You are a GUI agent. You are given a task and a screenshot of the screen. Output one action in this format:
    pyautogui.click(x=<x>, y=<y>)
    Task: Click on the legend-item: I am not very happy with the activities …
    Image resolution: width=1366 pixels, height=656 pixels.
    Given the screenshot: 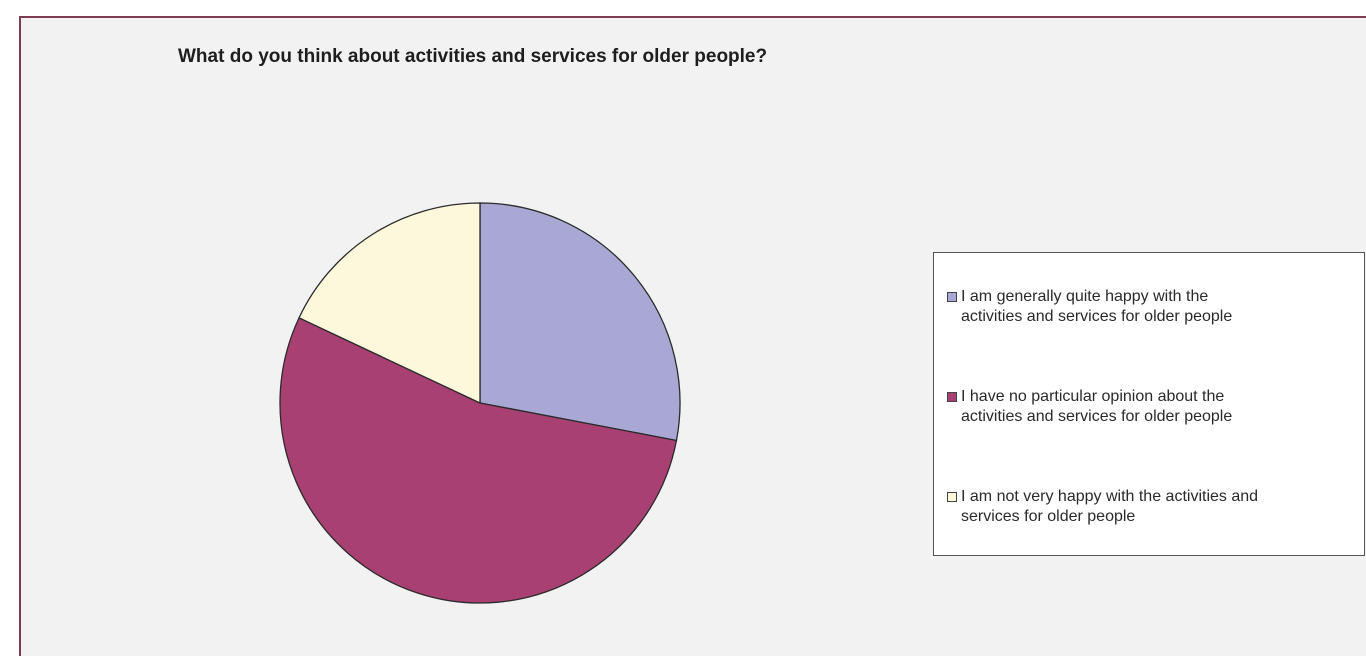 What is the action you would take?
    pyautogui.click(x=1152, y=507)
    